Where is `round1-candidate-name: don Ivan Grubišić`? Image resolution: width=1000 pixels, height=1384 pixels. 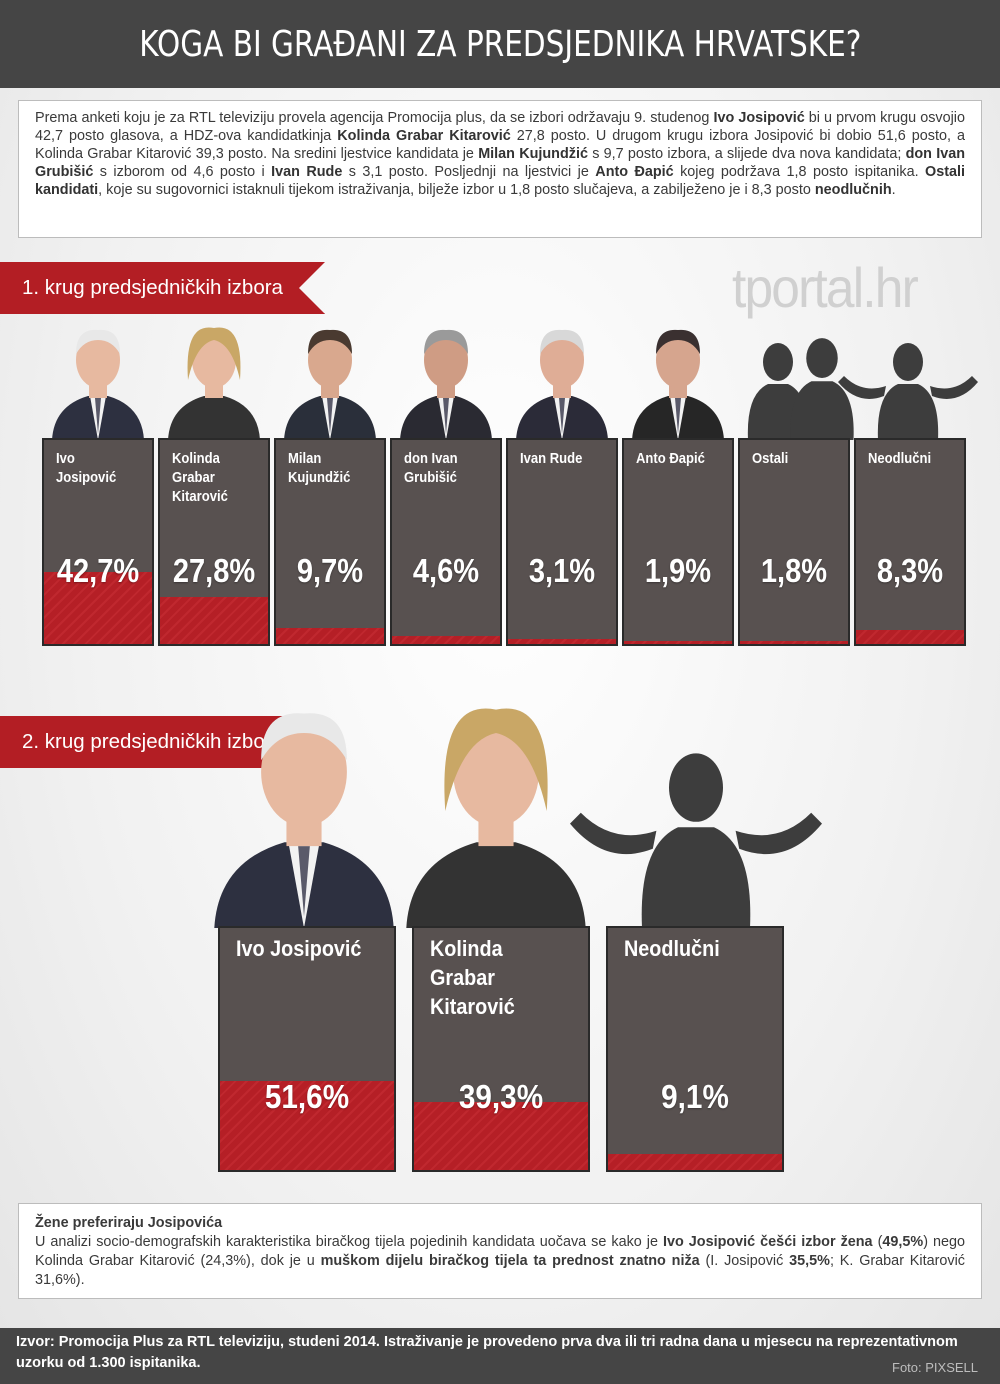
round1-candidate-name: don Ivan Grubišić is located at coordinates (431, 468).